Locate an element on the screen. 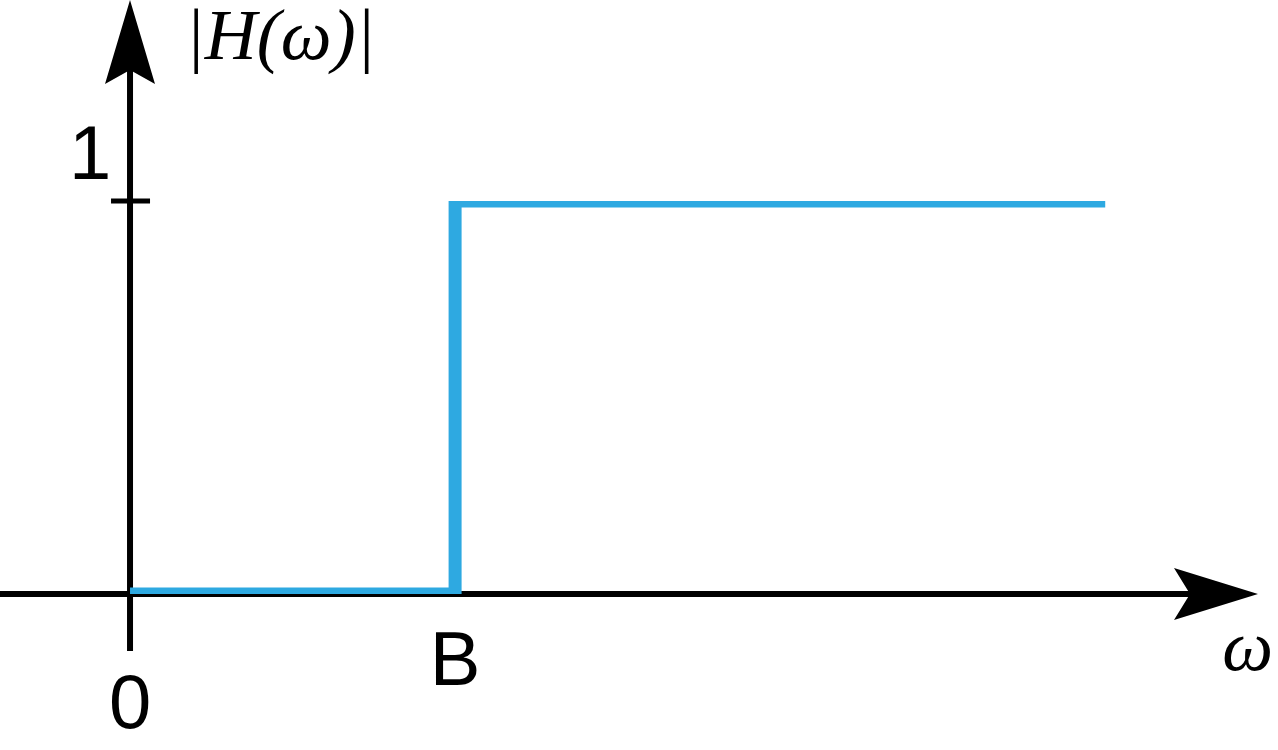 The image size is (1278, 750). text: 1 is located at coordinates (90, 152).